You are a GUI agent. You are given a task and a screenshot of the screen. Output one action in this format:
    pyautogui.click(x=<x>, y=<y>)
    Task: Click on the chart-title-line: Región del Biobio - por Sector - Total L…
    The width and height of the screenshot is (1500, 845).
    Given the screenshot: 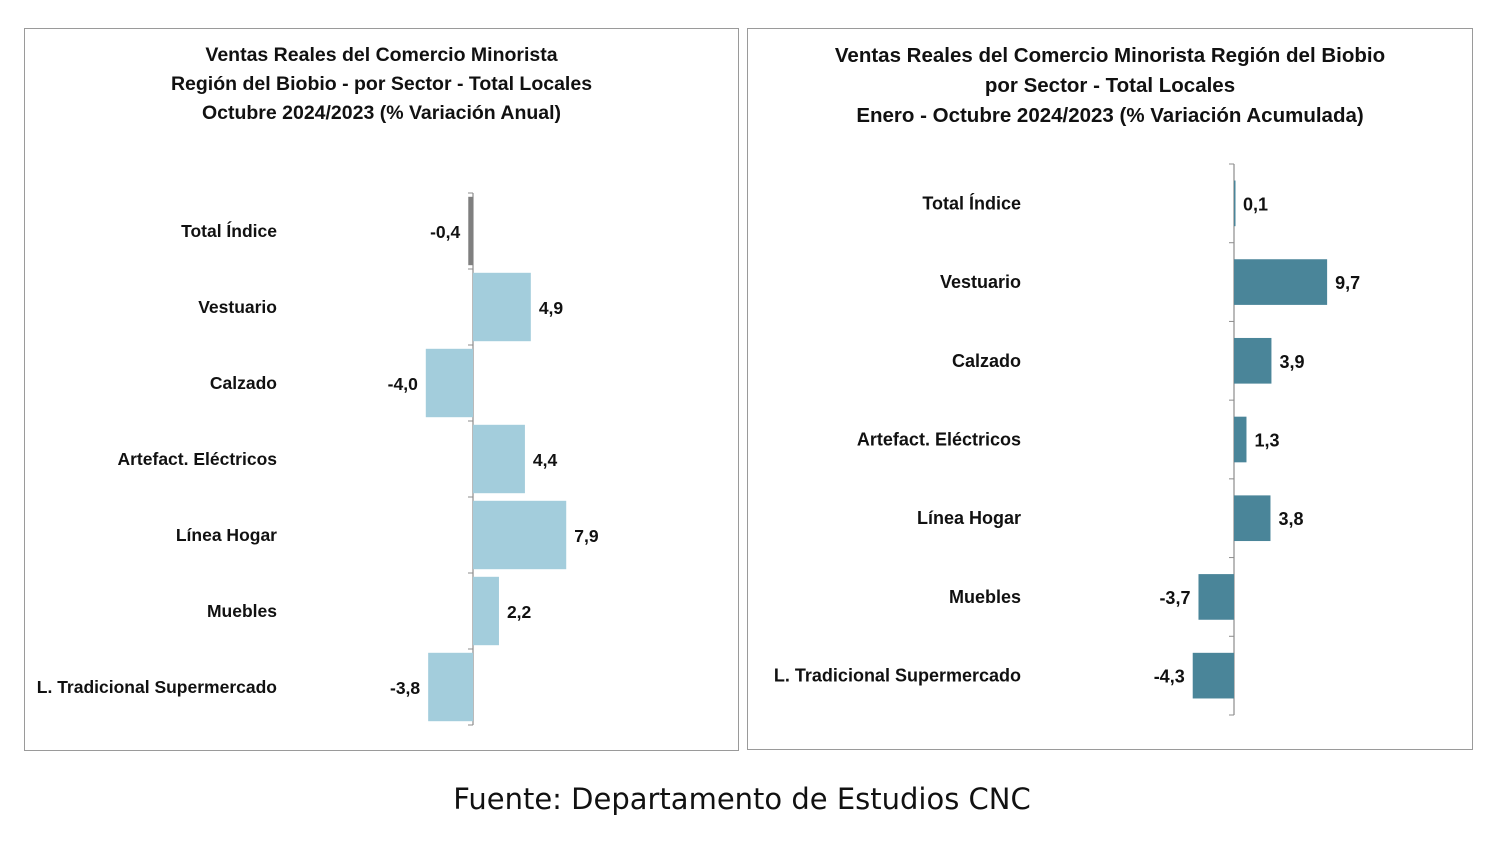 What is the action you would take?
    pyautogui.click(x=381, y=84)
    